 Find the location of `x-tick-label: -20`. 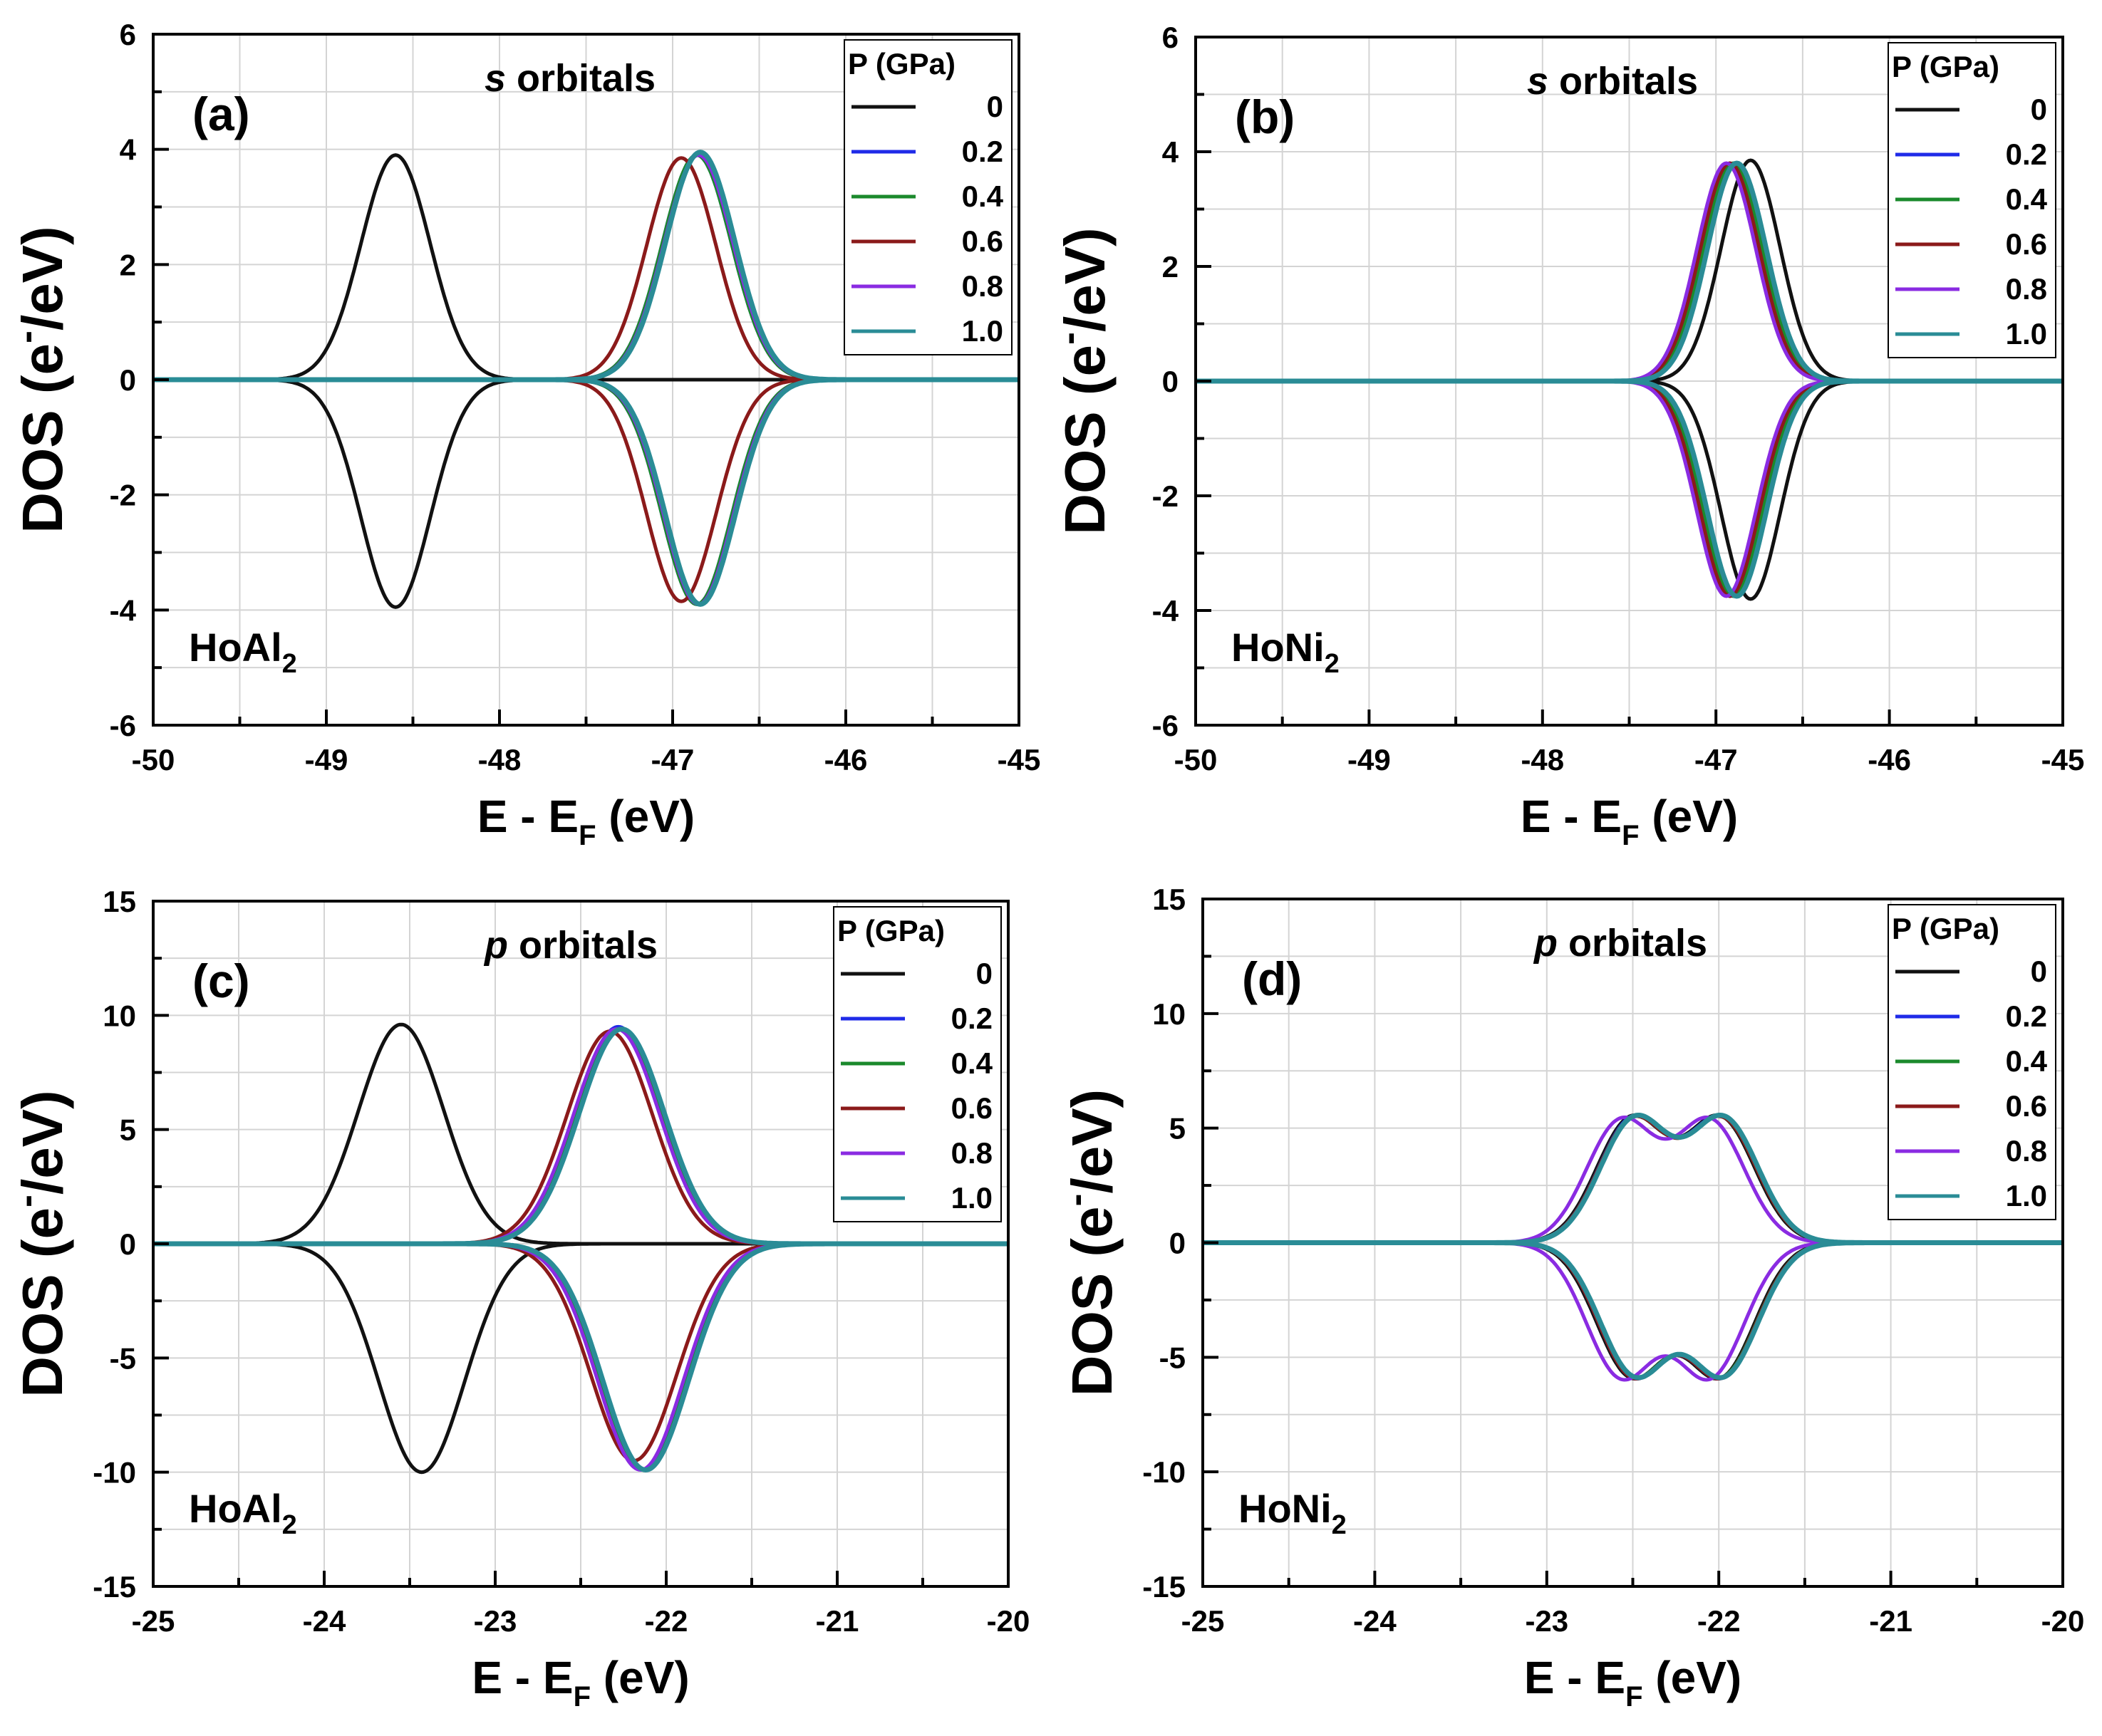

x-tick-label: -20 is located at coordinates (1008, 1621).